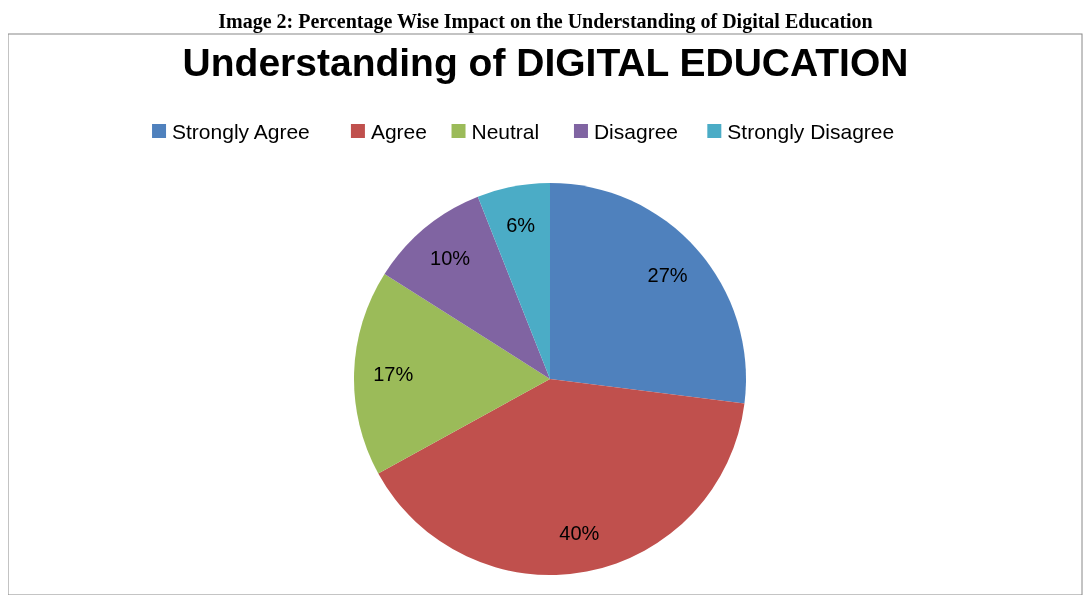 This screenshot has width=1083, height=595. Describe the element at coordinates (393, 374) in the screenshot. I see `data-label: 17%` at that location.